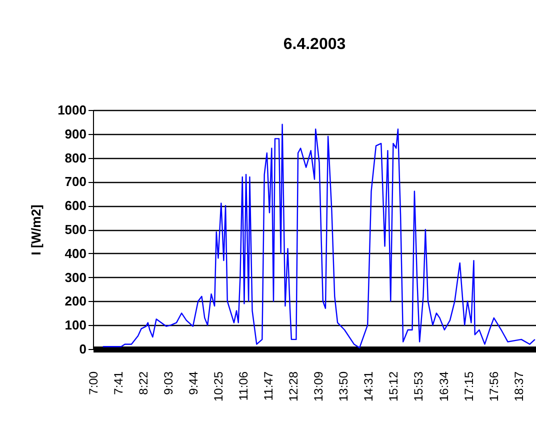 This screenshot has height=428, width=536. Describe the element at coordinates (369, 386) in the screenshot. I see `x-tick-label: 14:31` at that location.